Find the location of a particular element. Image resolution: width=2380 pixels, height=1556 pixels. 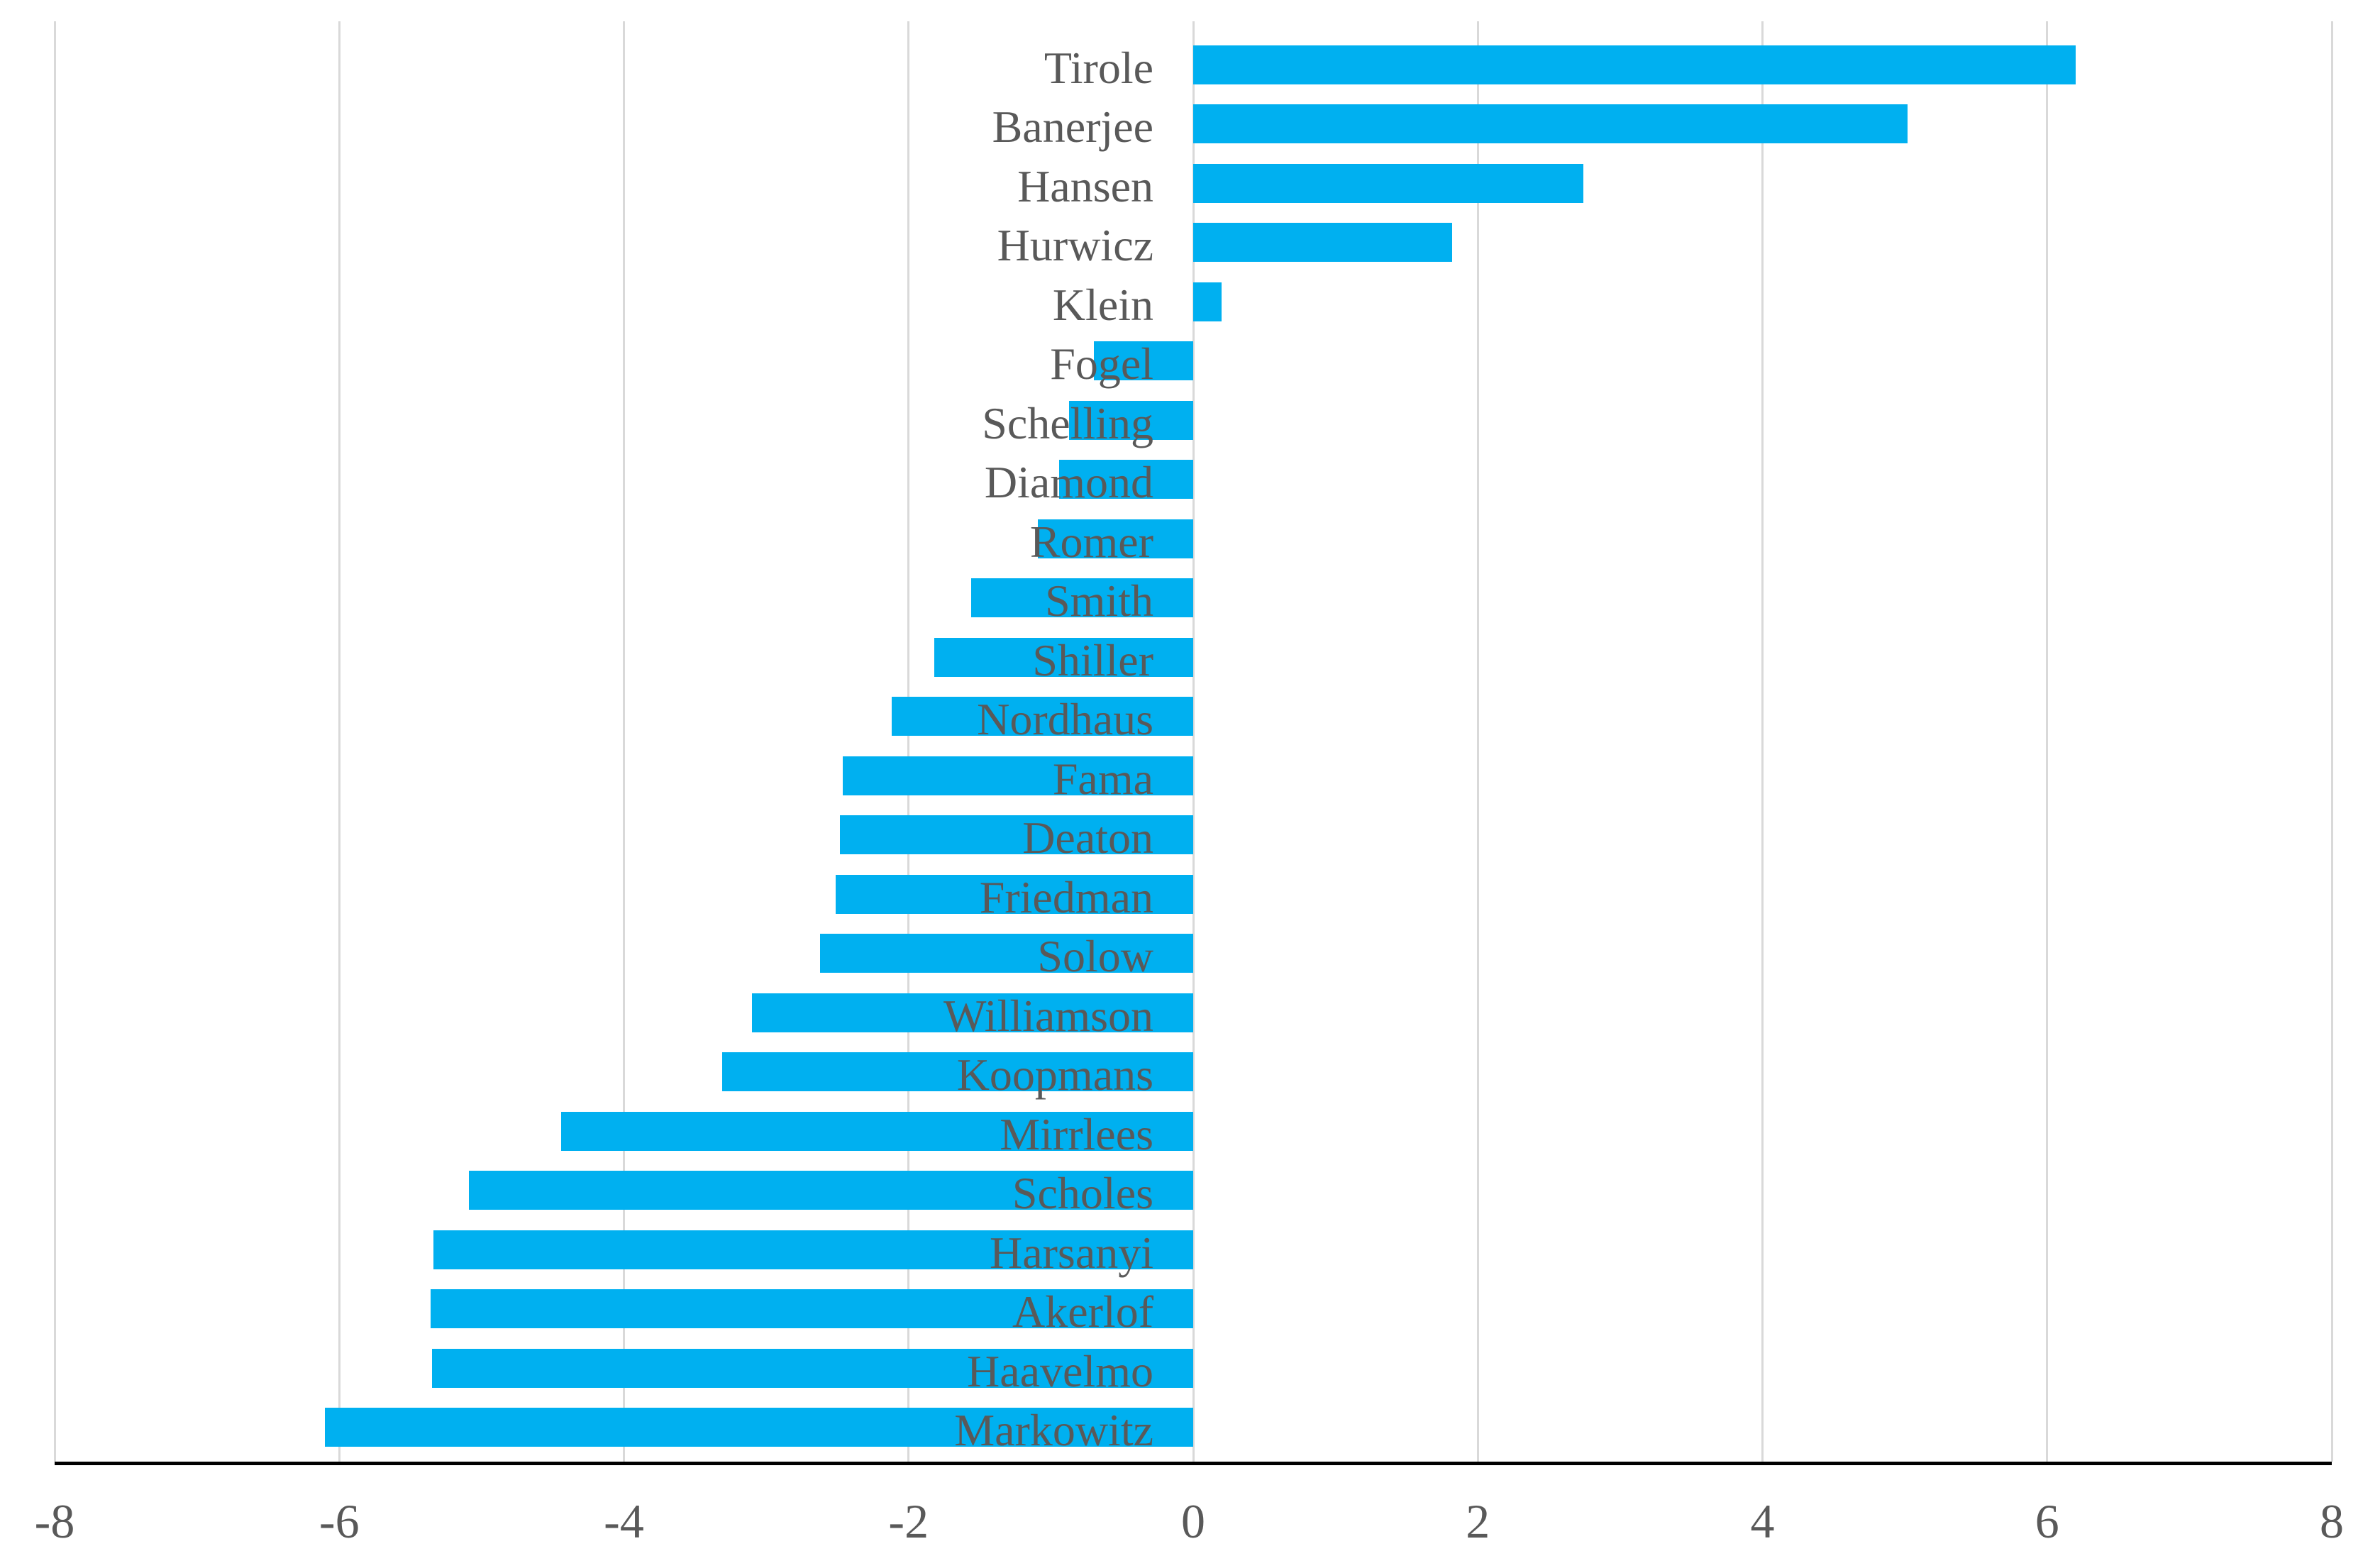

category-label: Friedman is located at coordinates (1066, 896).